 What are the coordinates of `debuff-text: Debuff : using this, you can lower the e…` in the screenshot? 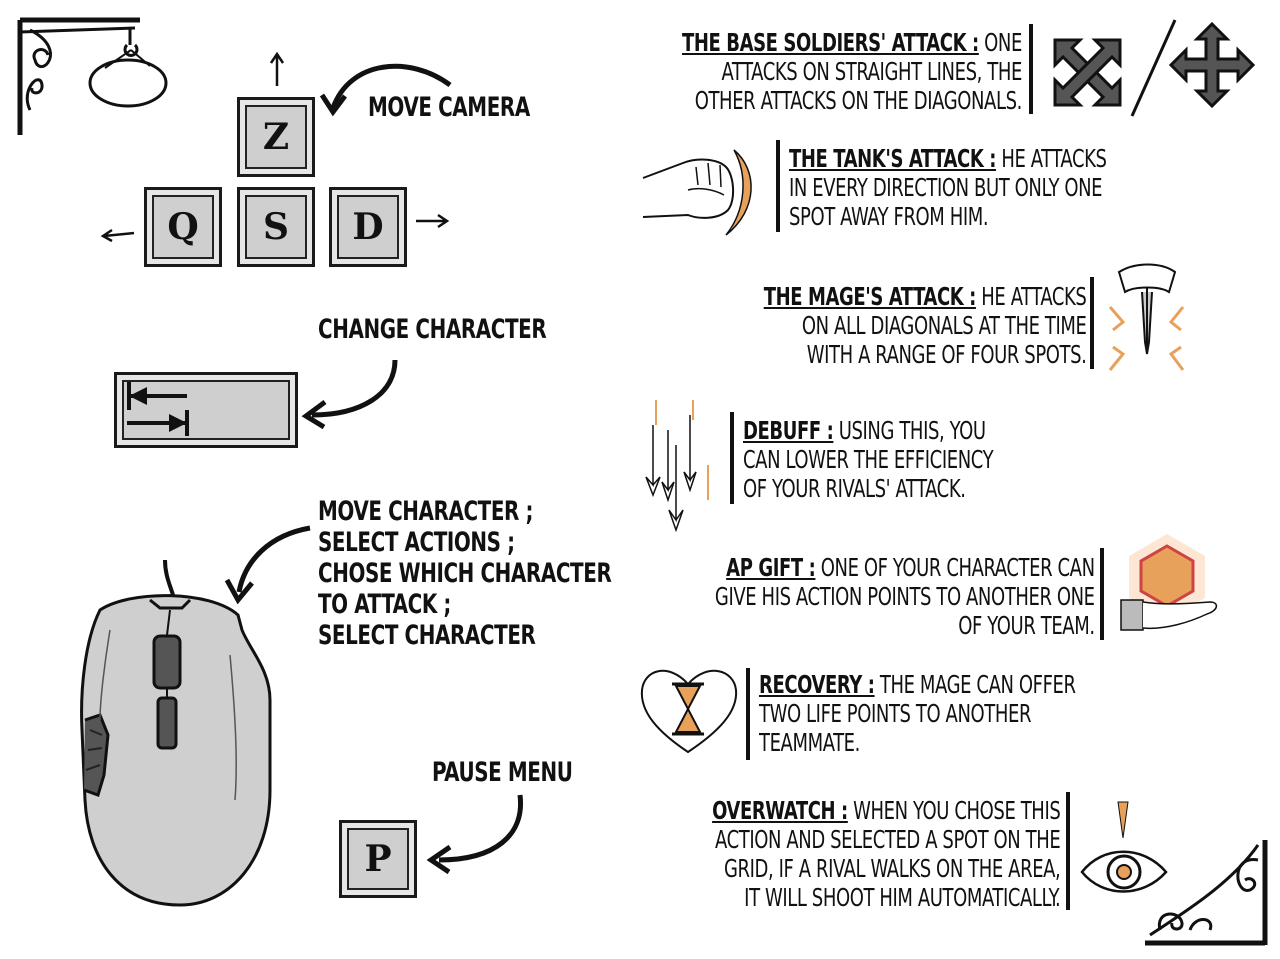 It's located at (868, 459).